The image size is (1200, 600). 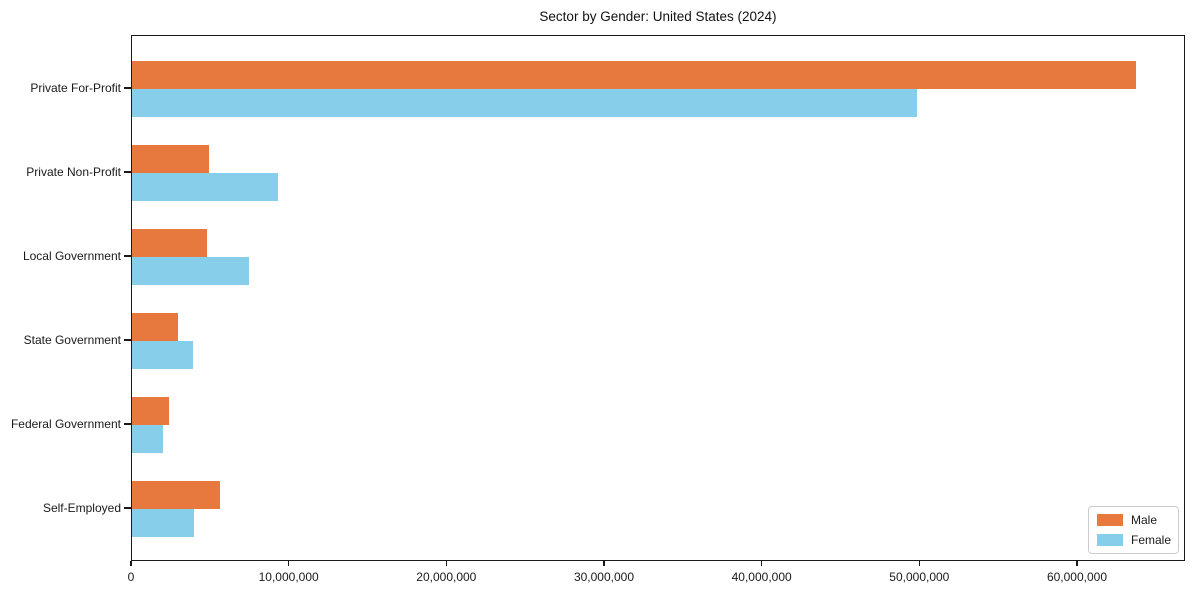 I want to click on chart-title: Sector by Gender: United States (2024), so click(x=658, y=16).